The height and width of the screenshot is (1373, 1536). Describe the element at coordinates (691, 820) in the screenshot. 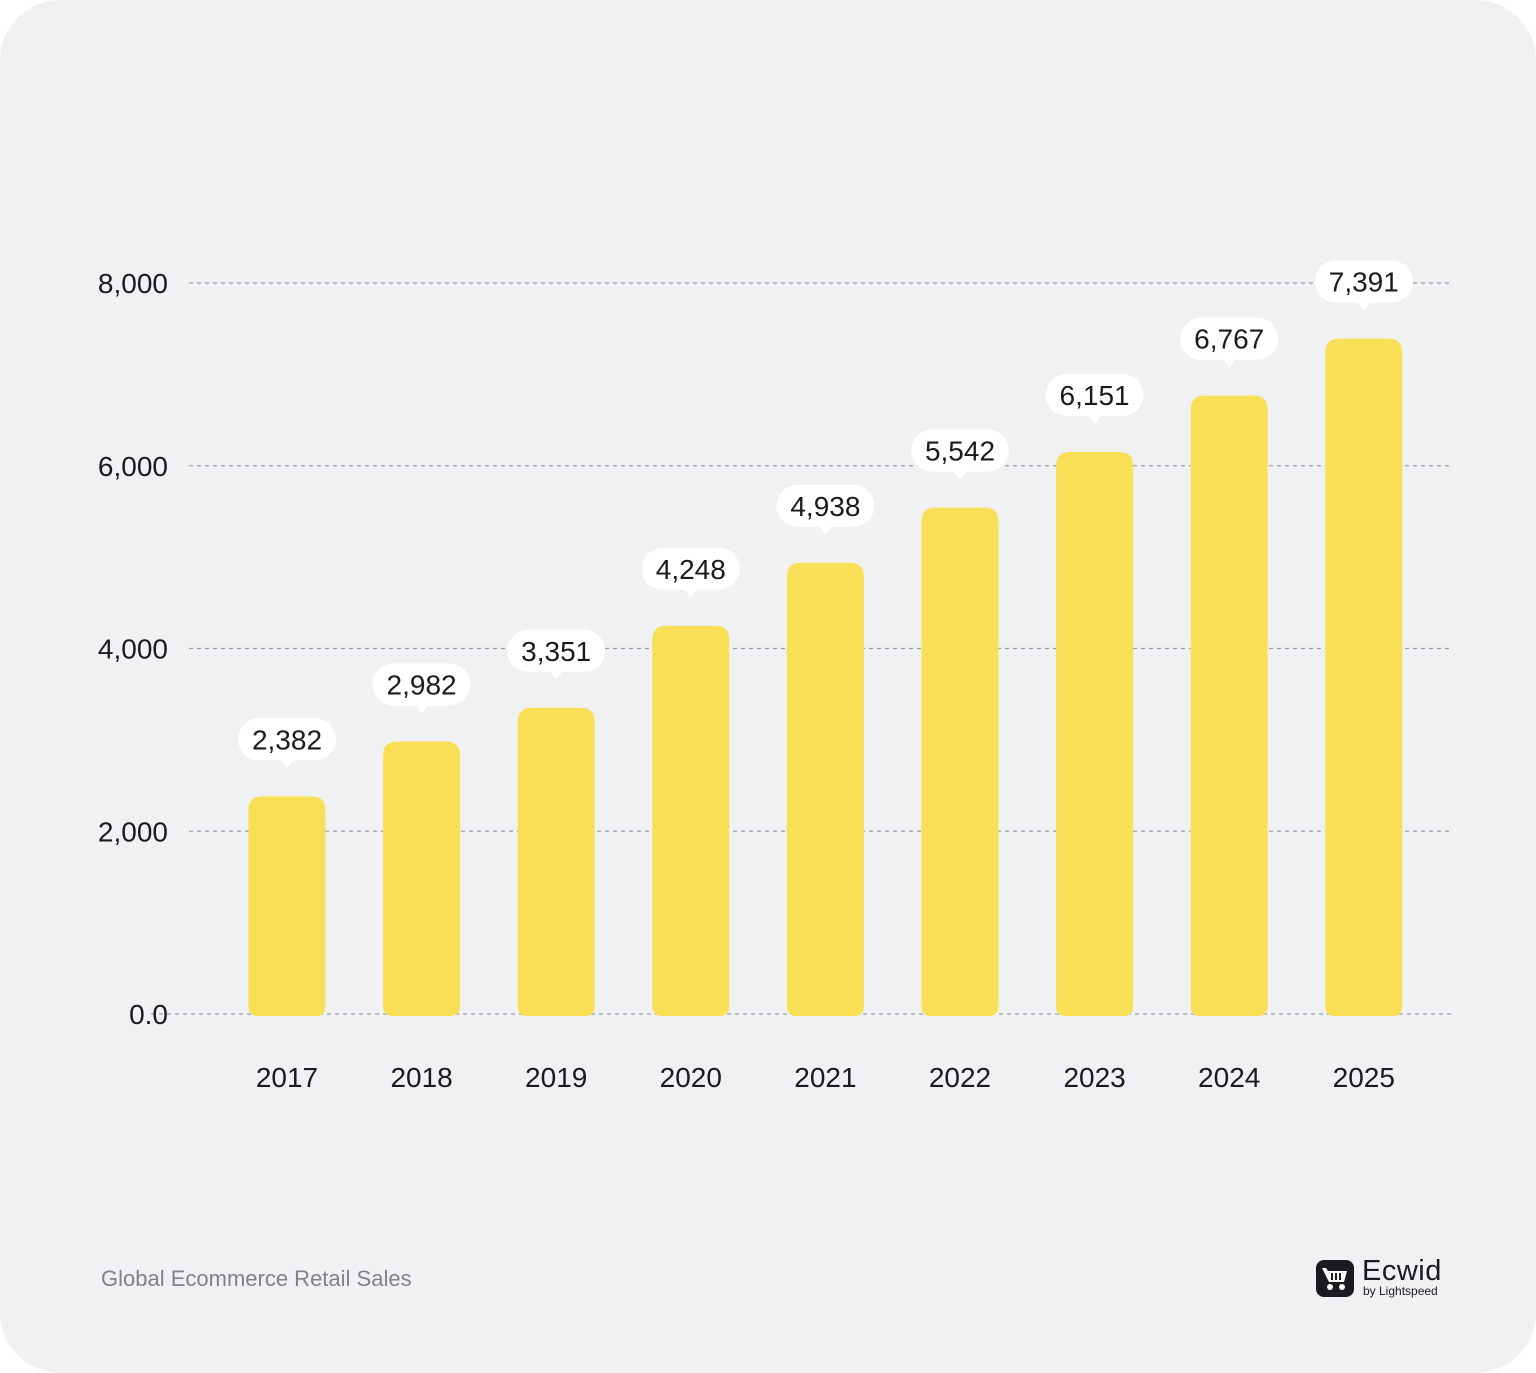

I see `bar-2020` at that location.